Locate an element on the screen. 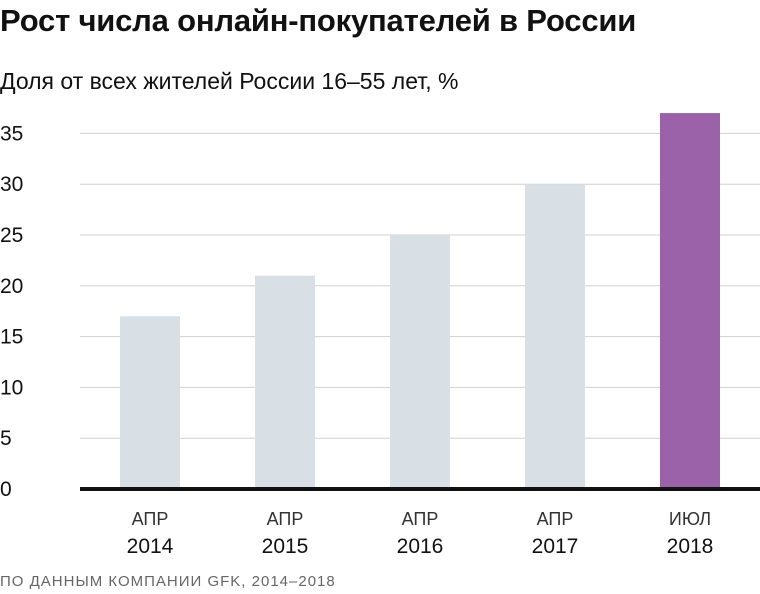 This screenshot has width=760, height=594. y-tick-label: 20 is located at coordinates (11, 286).